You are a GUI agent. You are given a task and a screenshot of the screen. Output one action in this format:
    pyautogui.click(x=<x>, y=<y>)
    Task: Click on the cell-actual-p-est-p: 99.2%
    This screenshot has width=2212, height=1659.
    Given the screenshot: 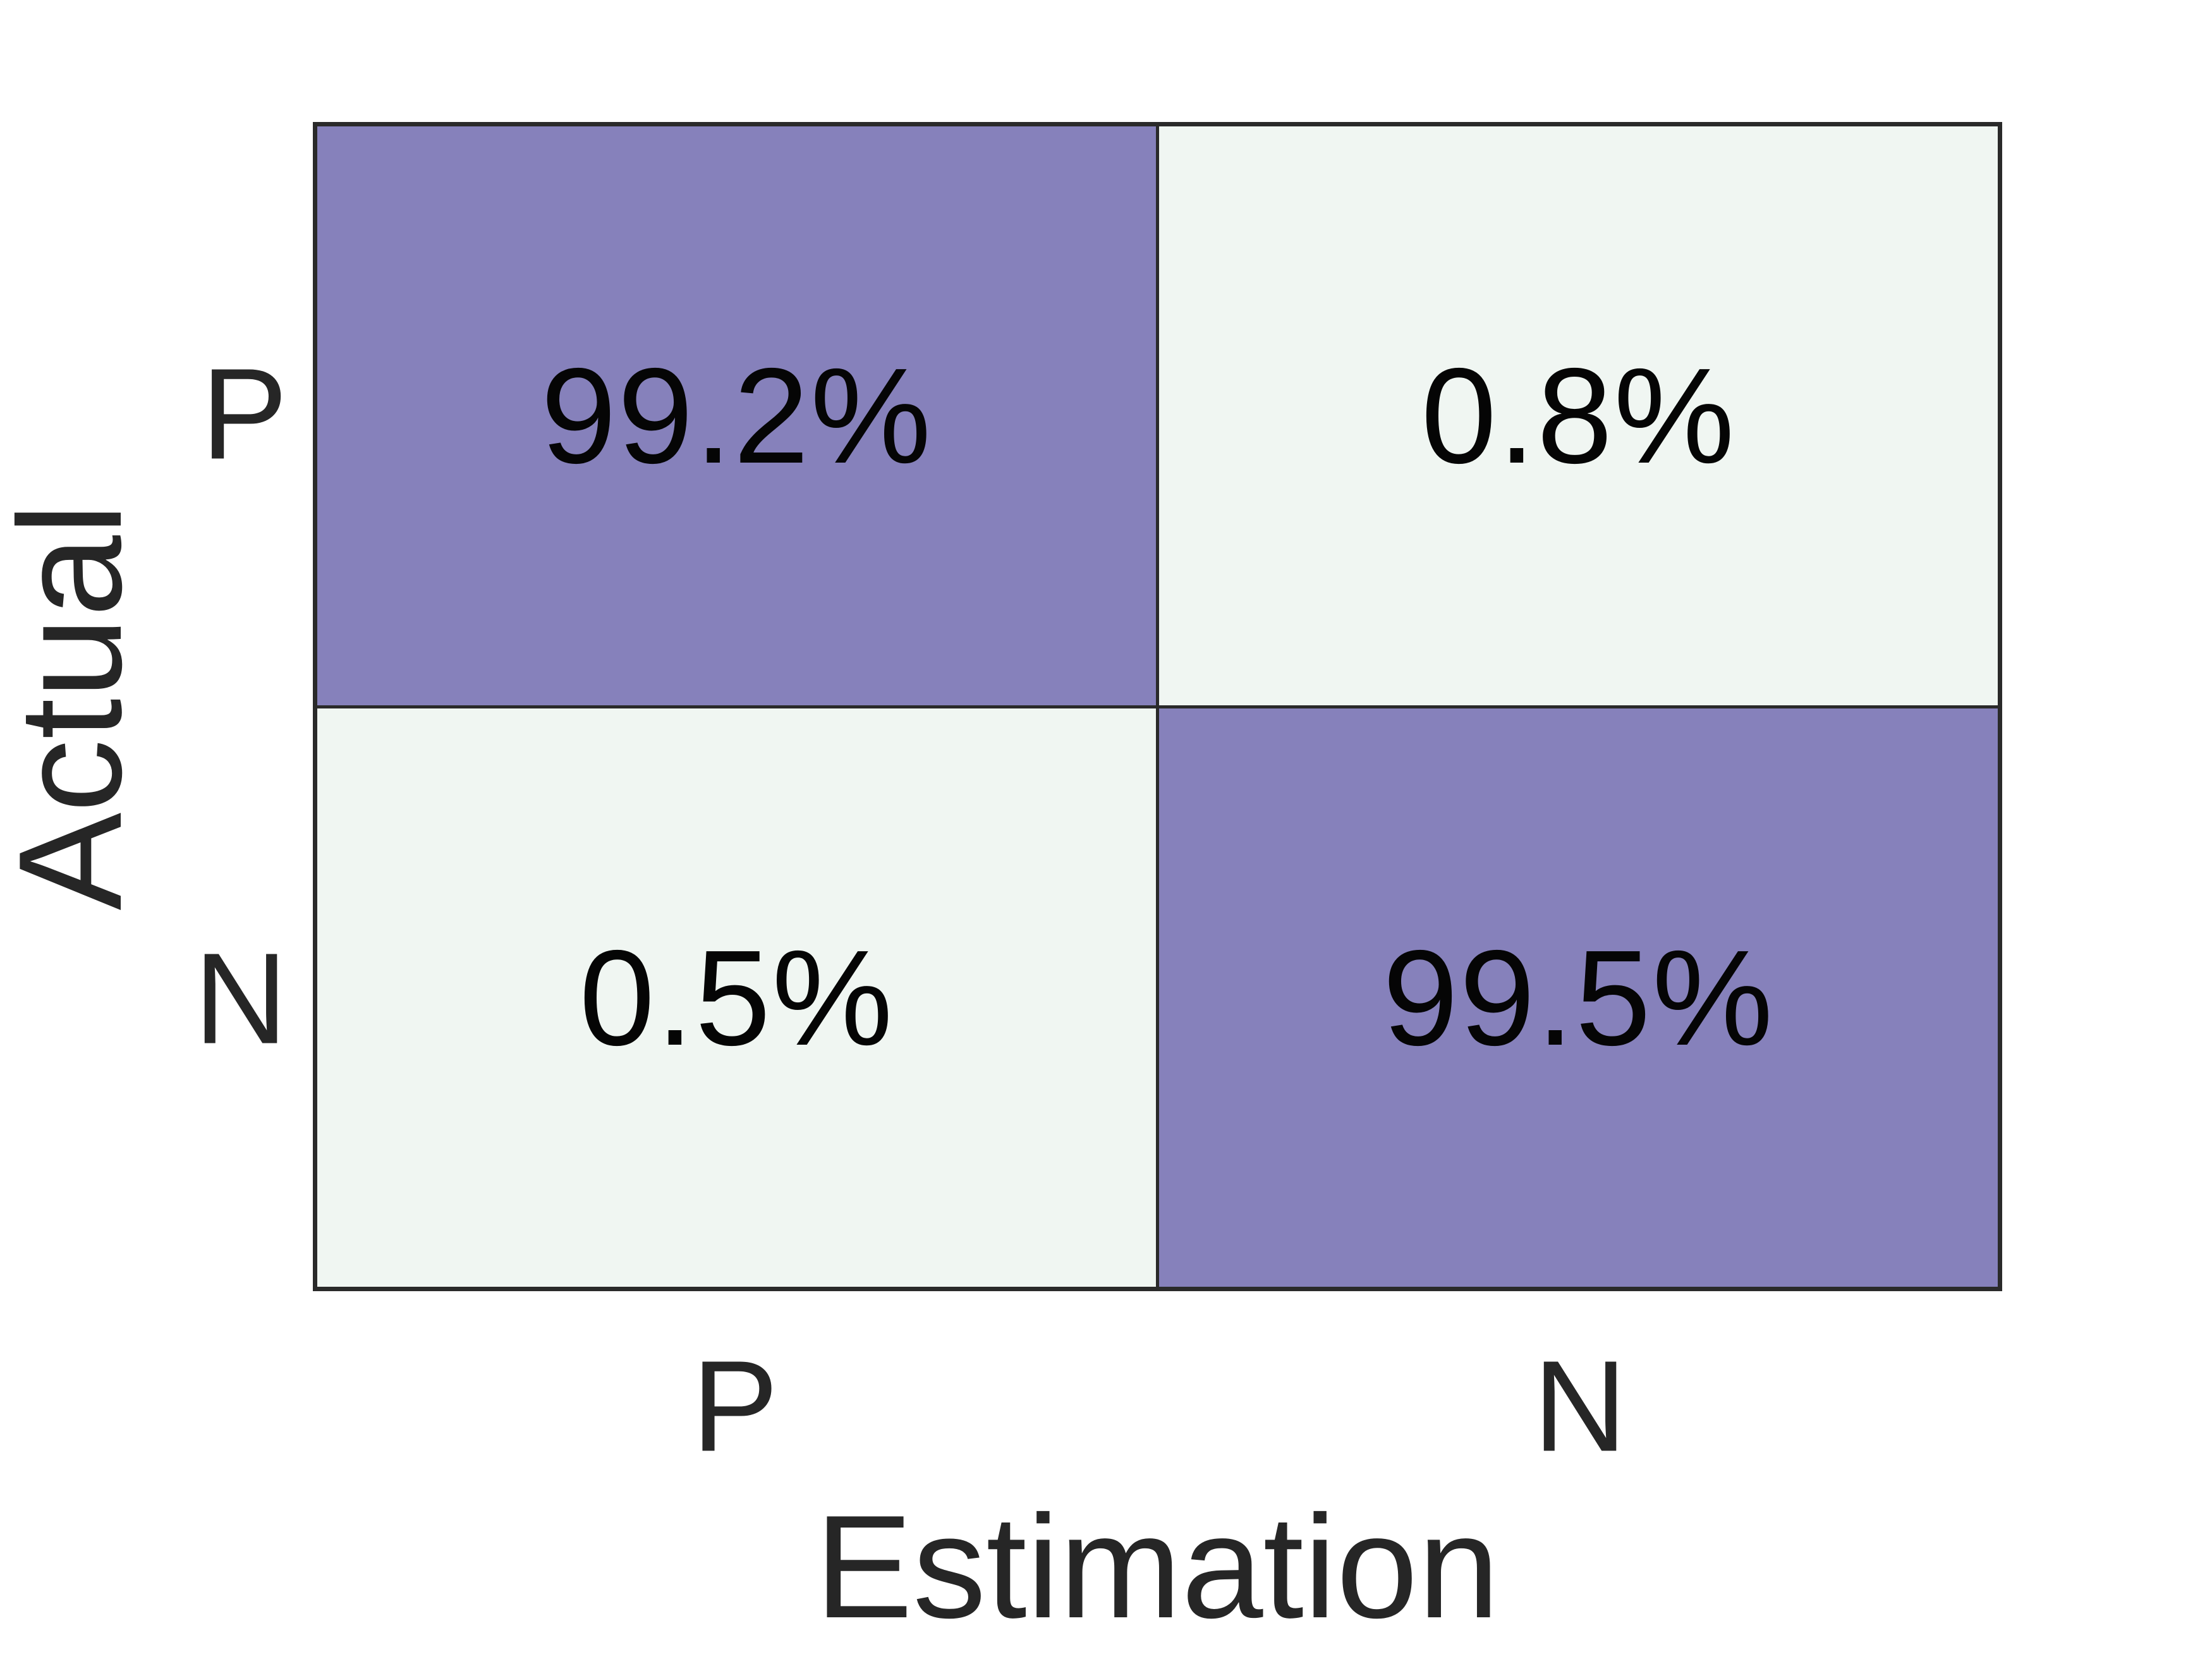 What is the action you would take?
    pyautogui.click(x=736, y=415)
    